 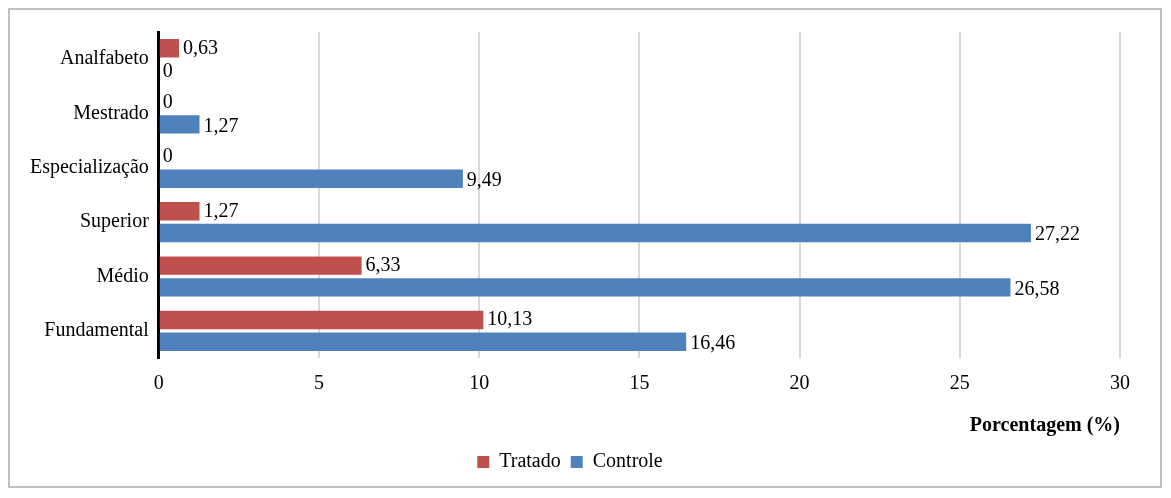 I want to click on data-label: 6,33, so click(x=383, y=263).